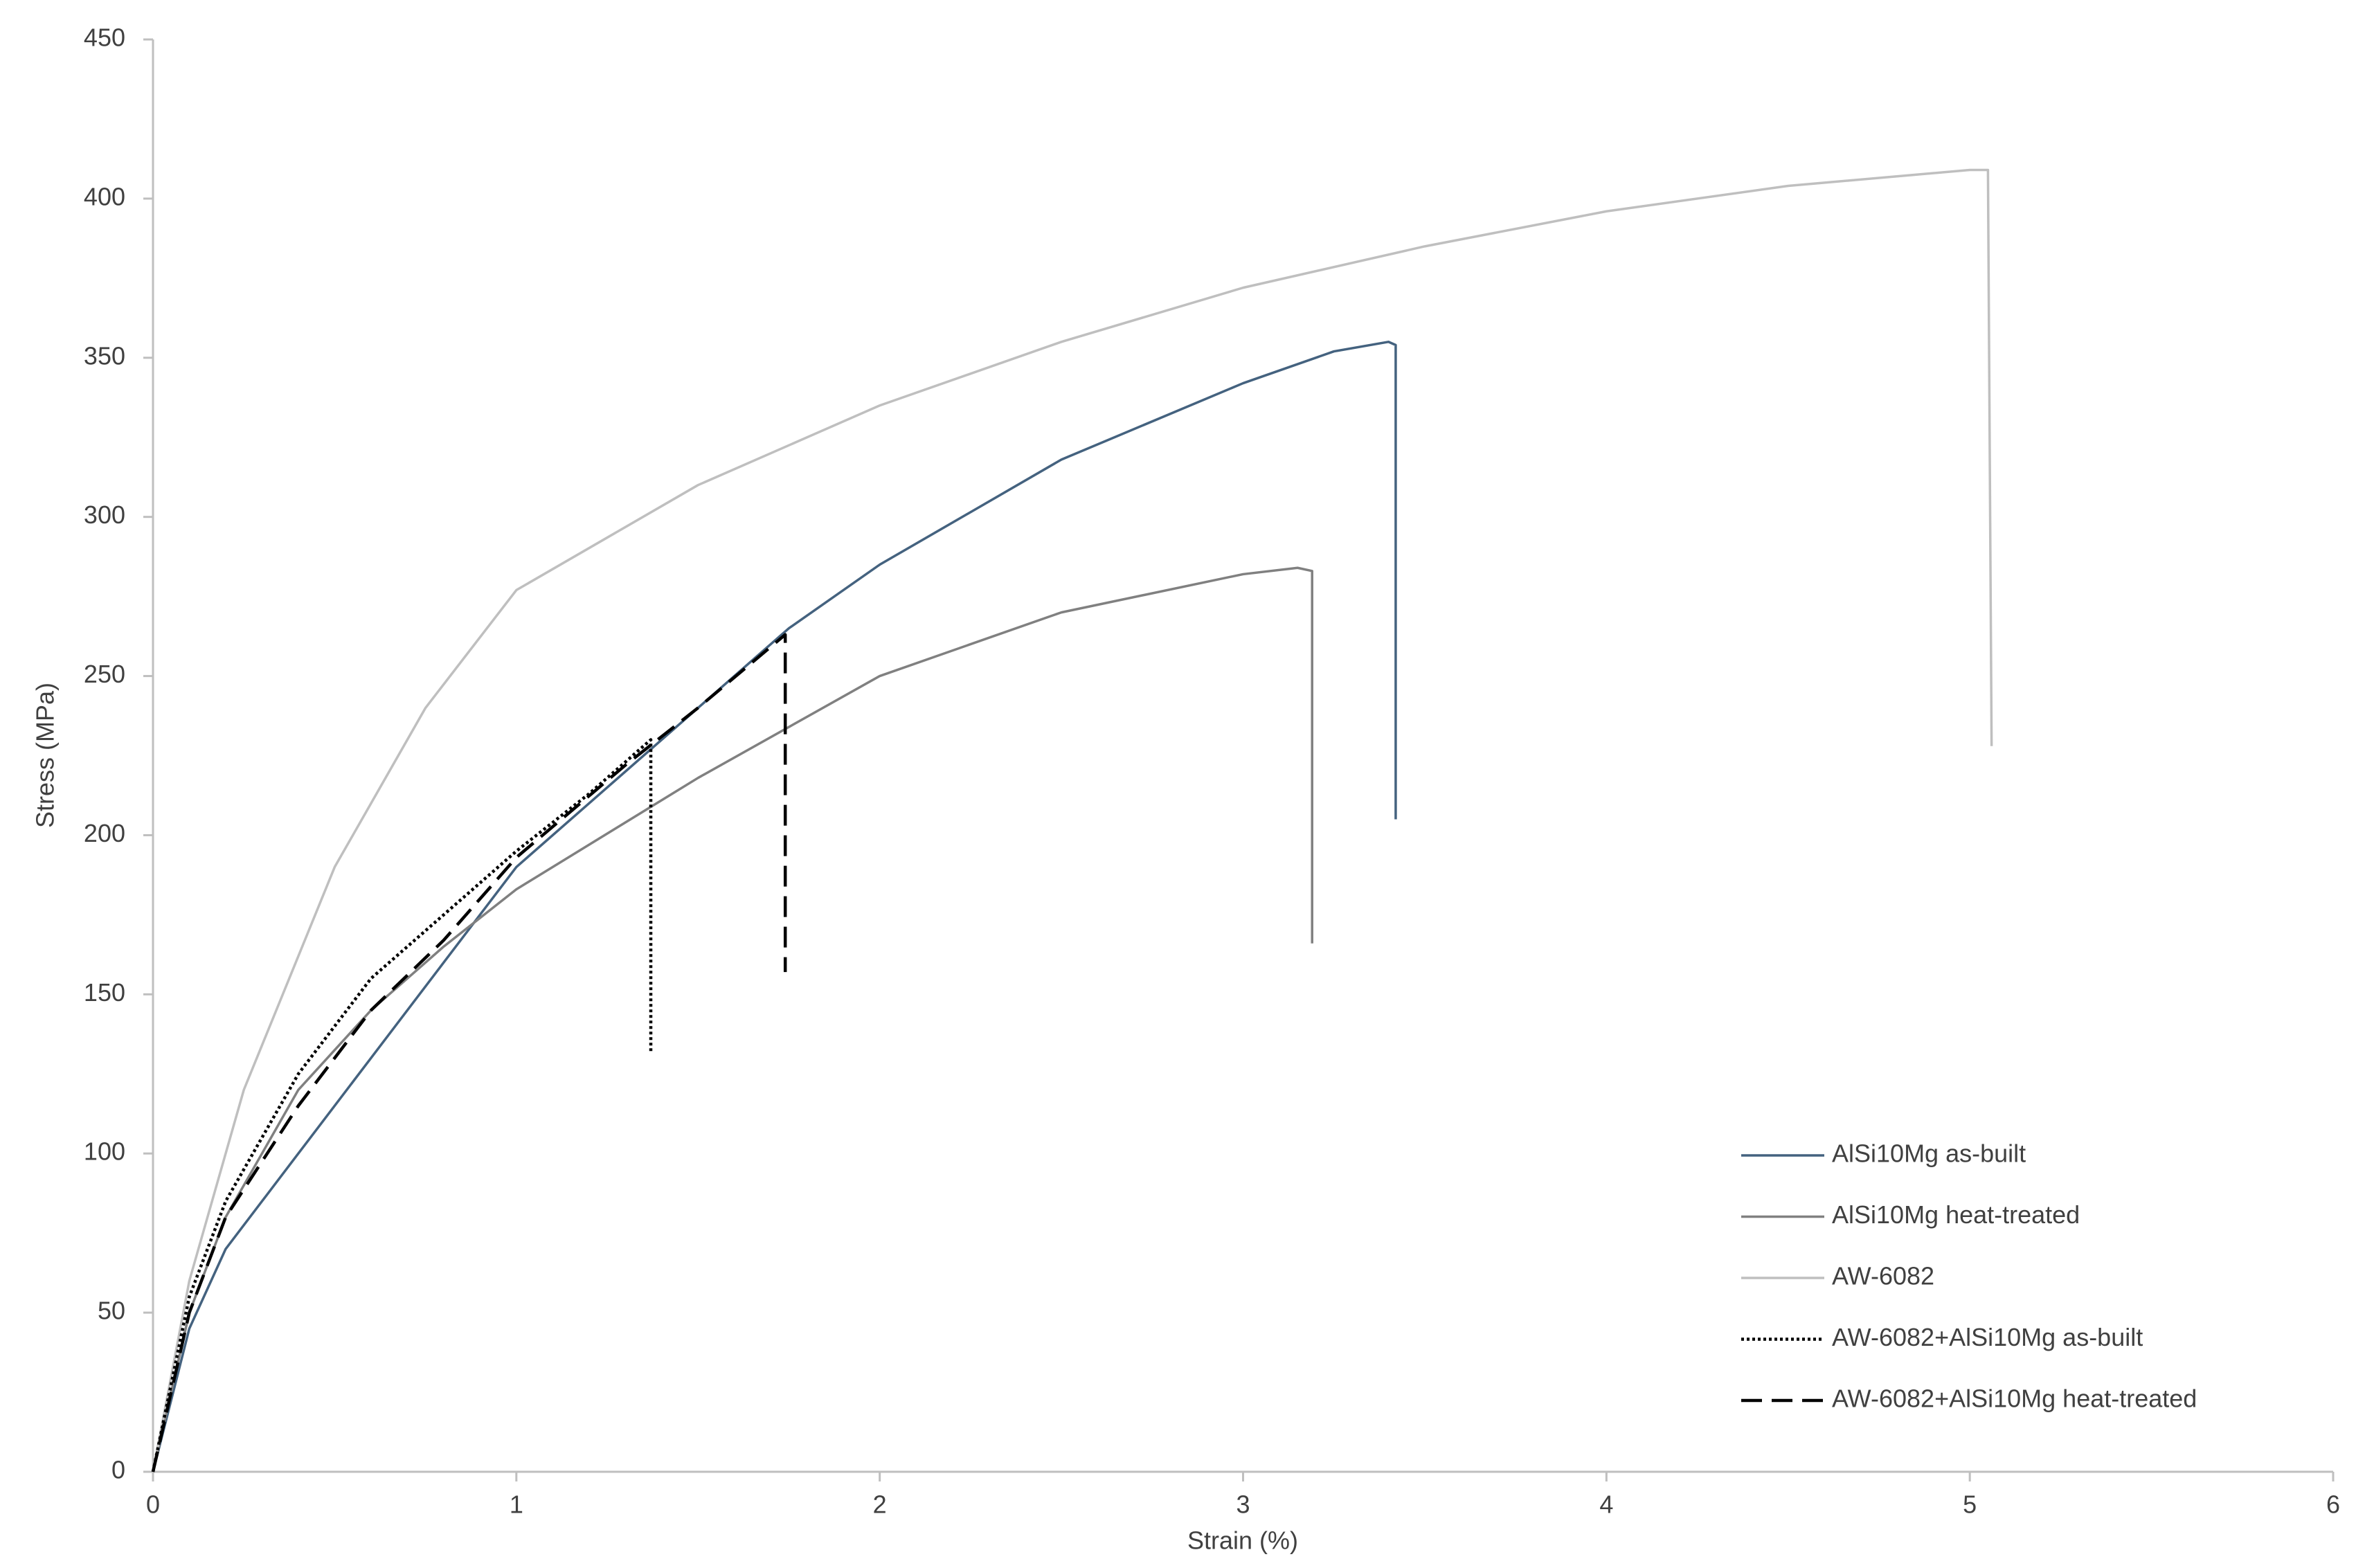  I want to click on x-tick-label: 2, so click(880, 1505).